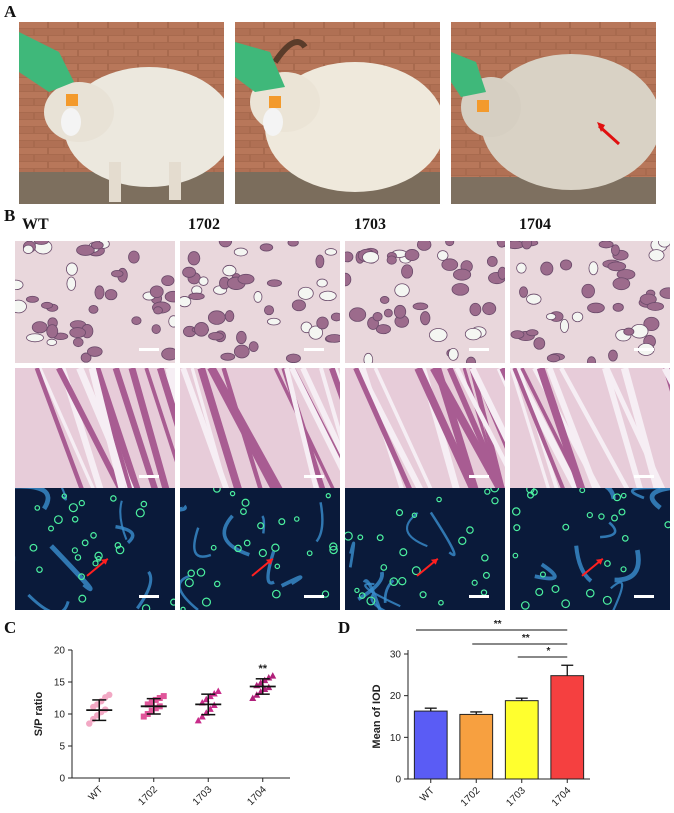 The height and width of the screenshot is (813, 674). Describe the element at coordinates (95, 549) in the screenshot. I see `histology-fluorescence-WT` at that location.